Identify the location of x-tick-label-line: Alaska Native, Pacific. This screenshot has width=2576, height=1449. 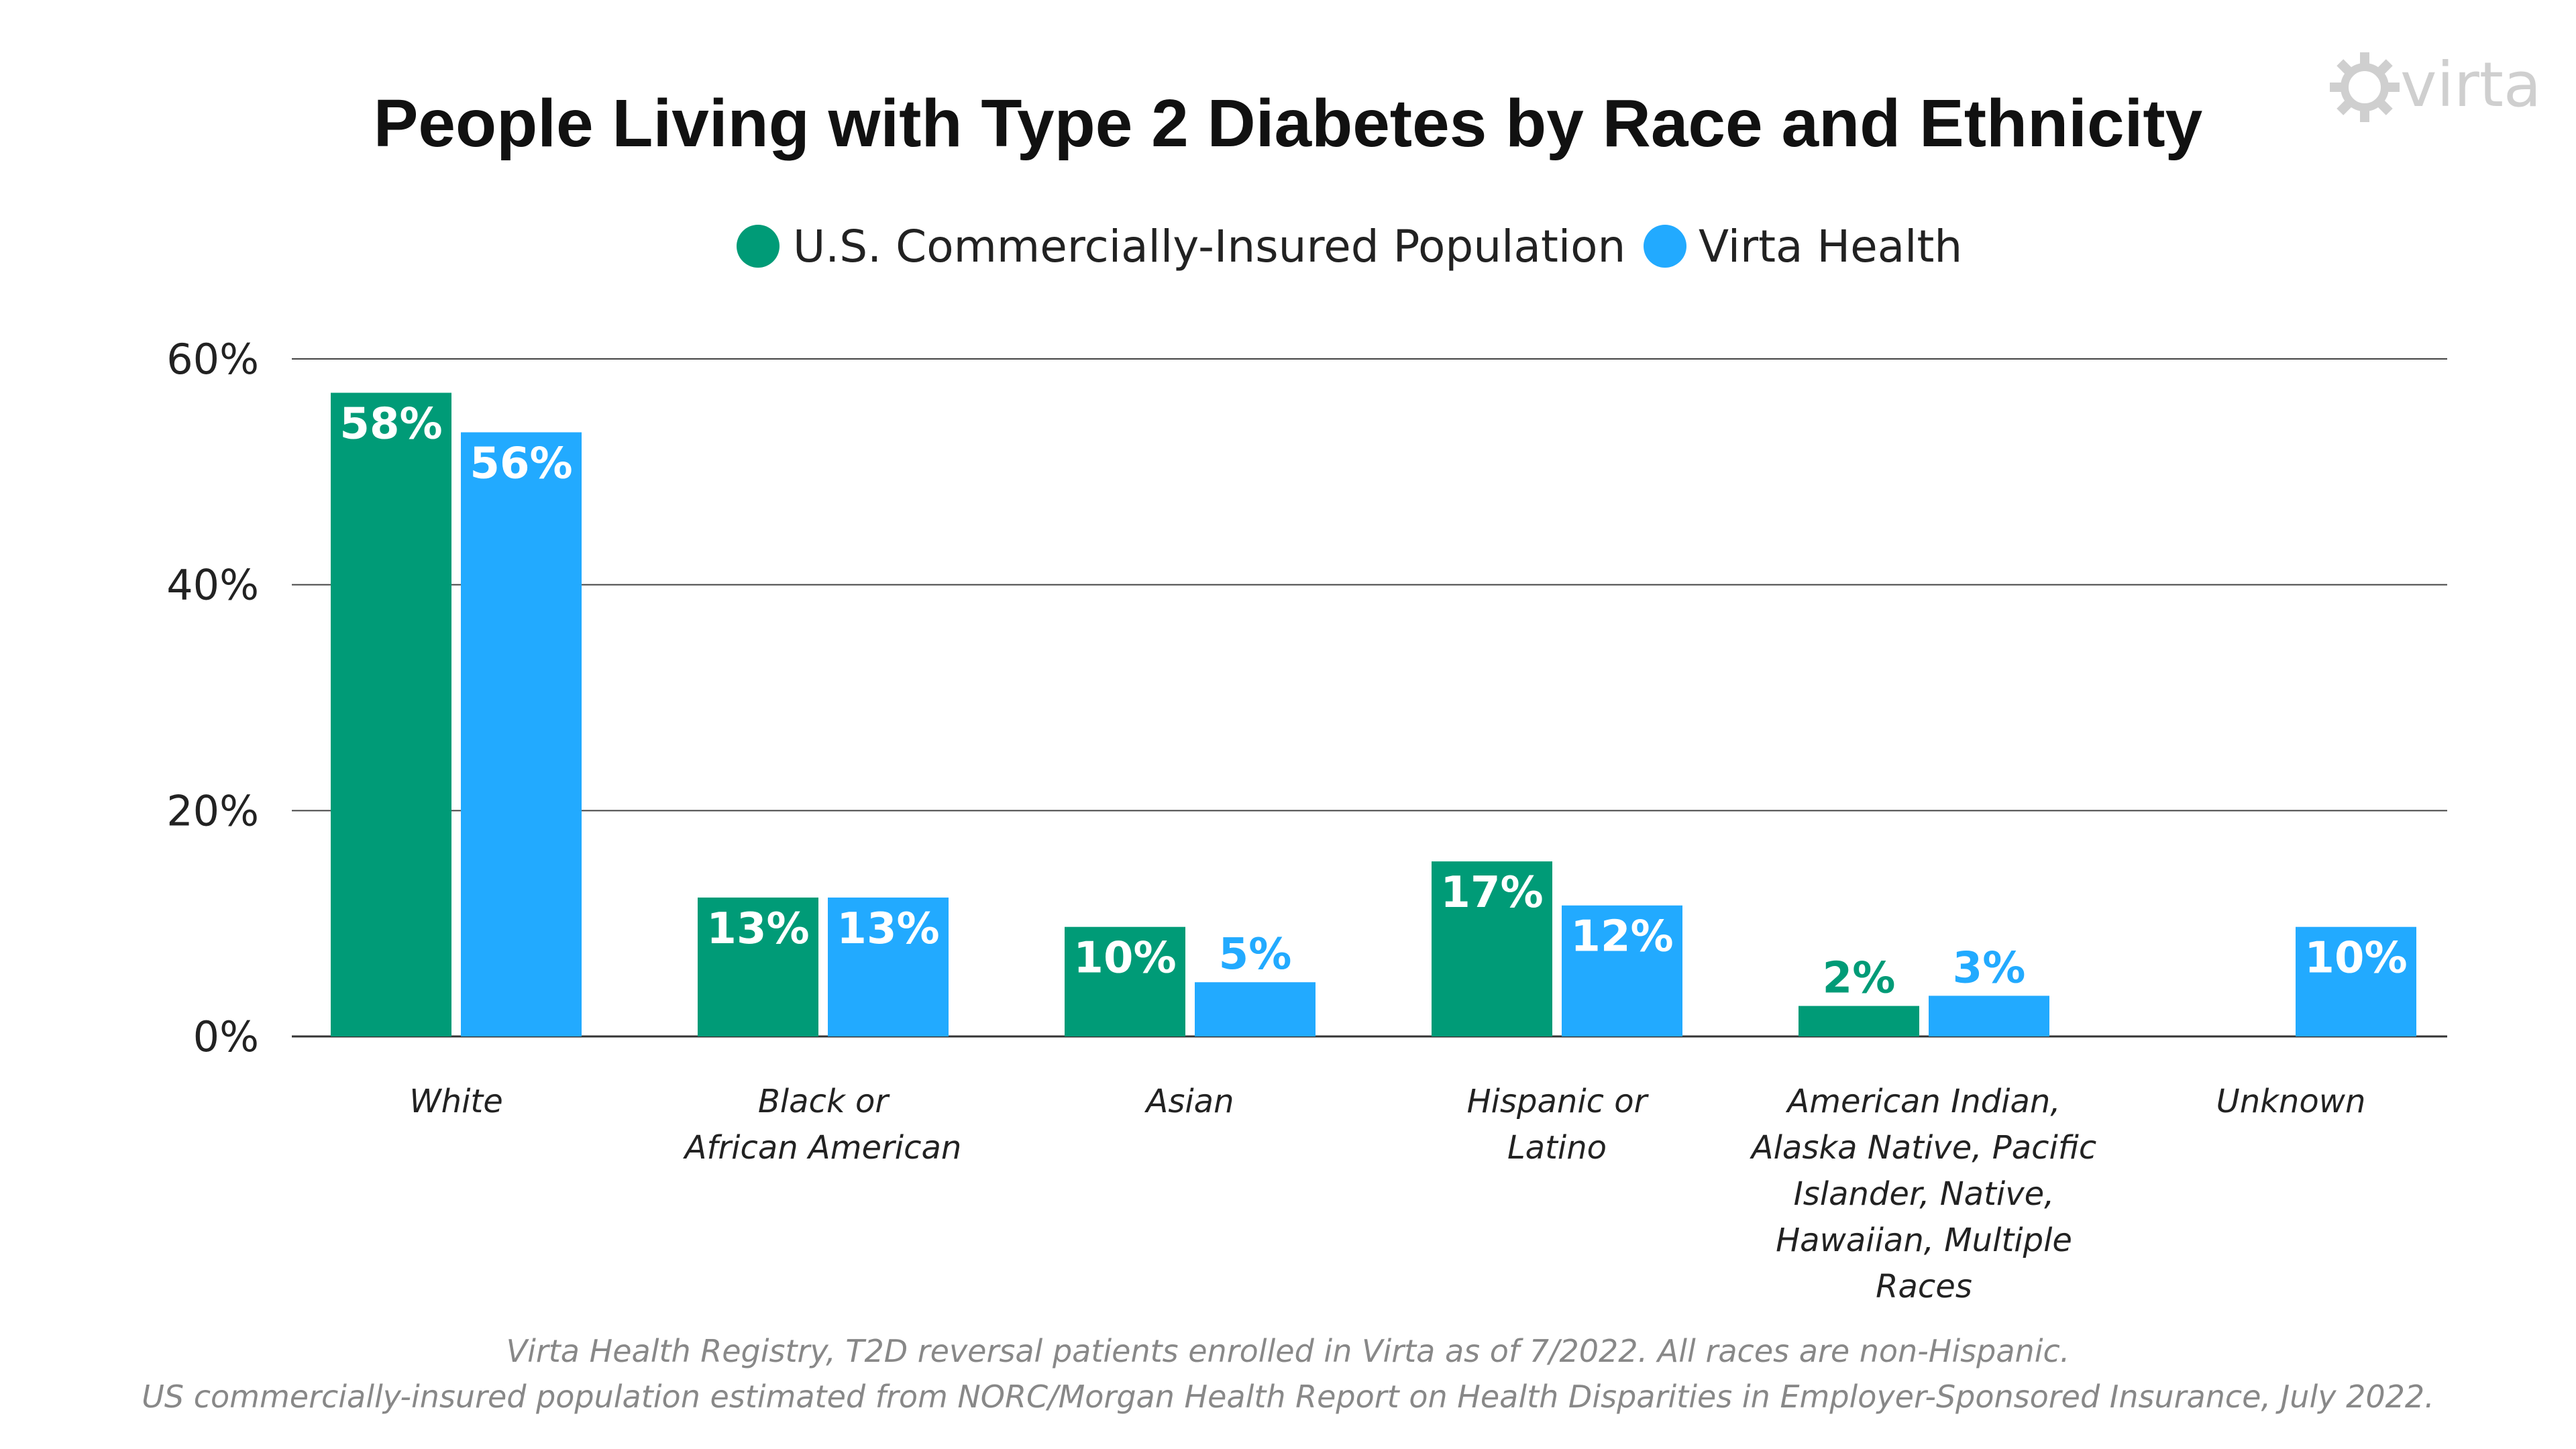
(1923, 1148).